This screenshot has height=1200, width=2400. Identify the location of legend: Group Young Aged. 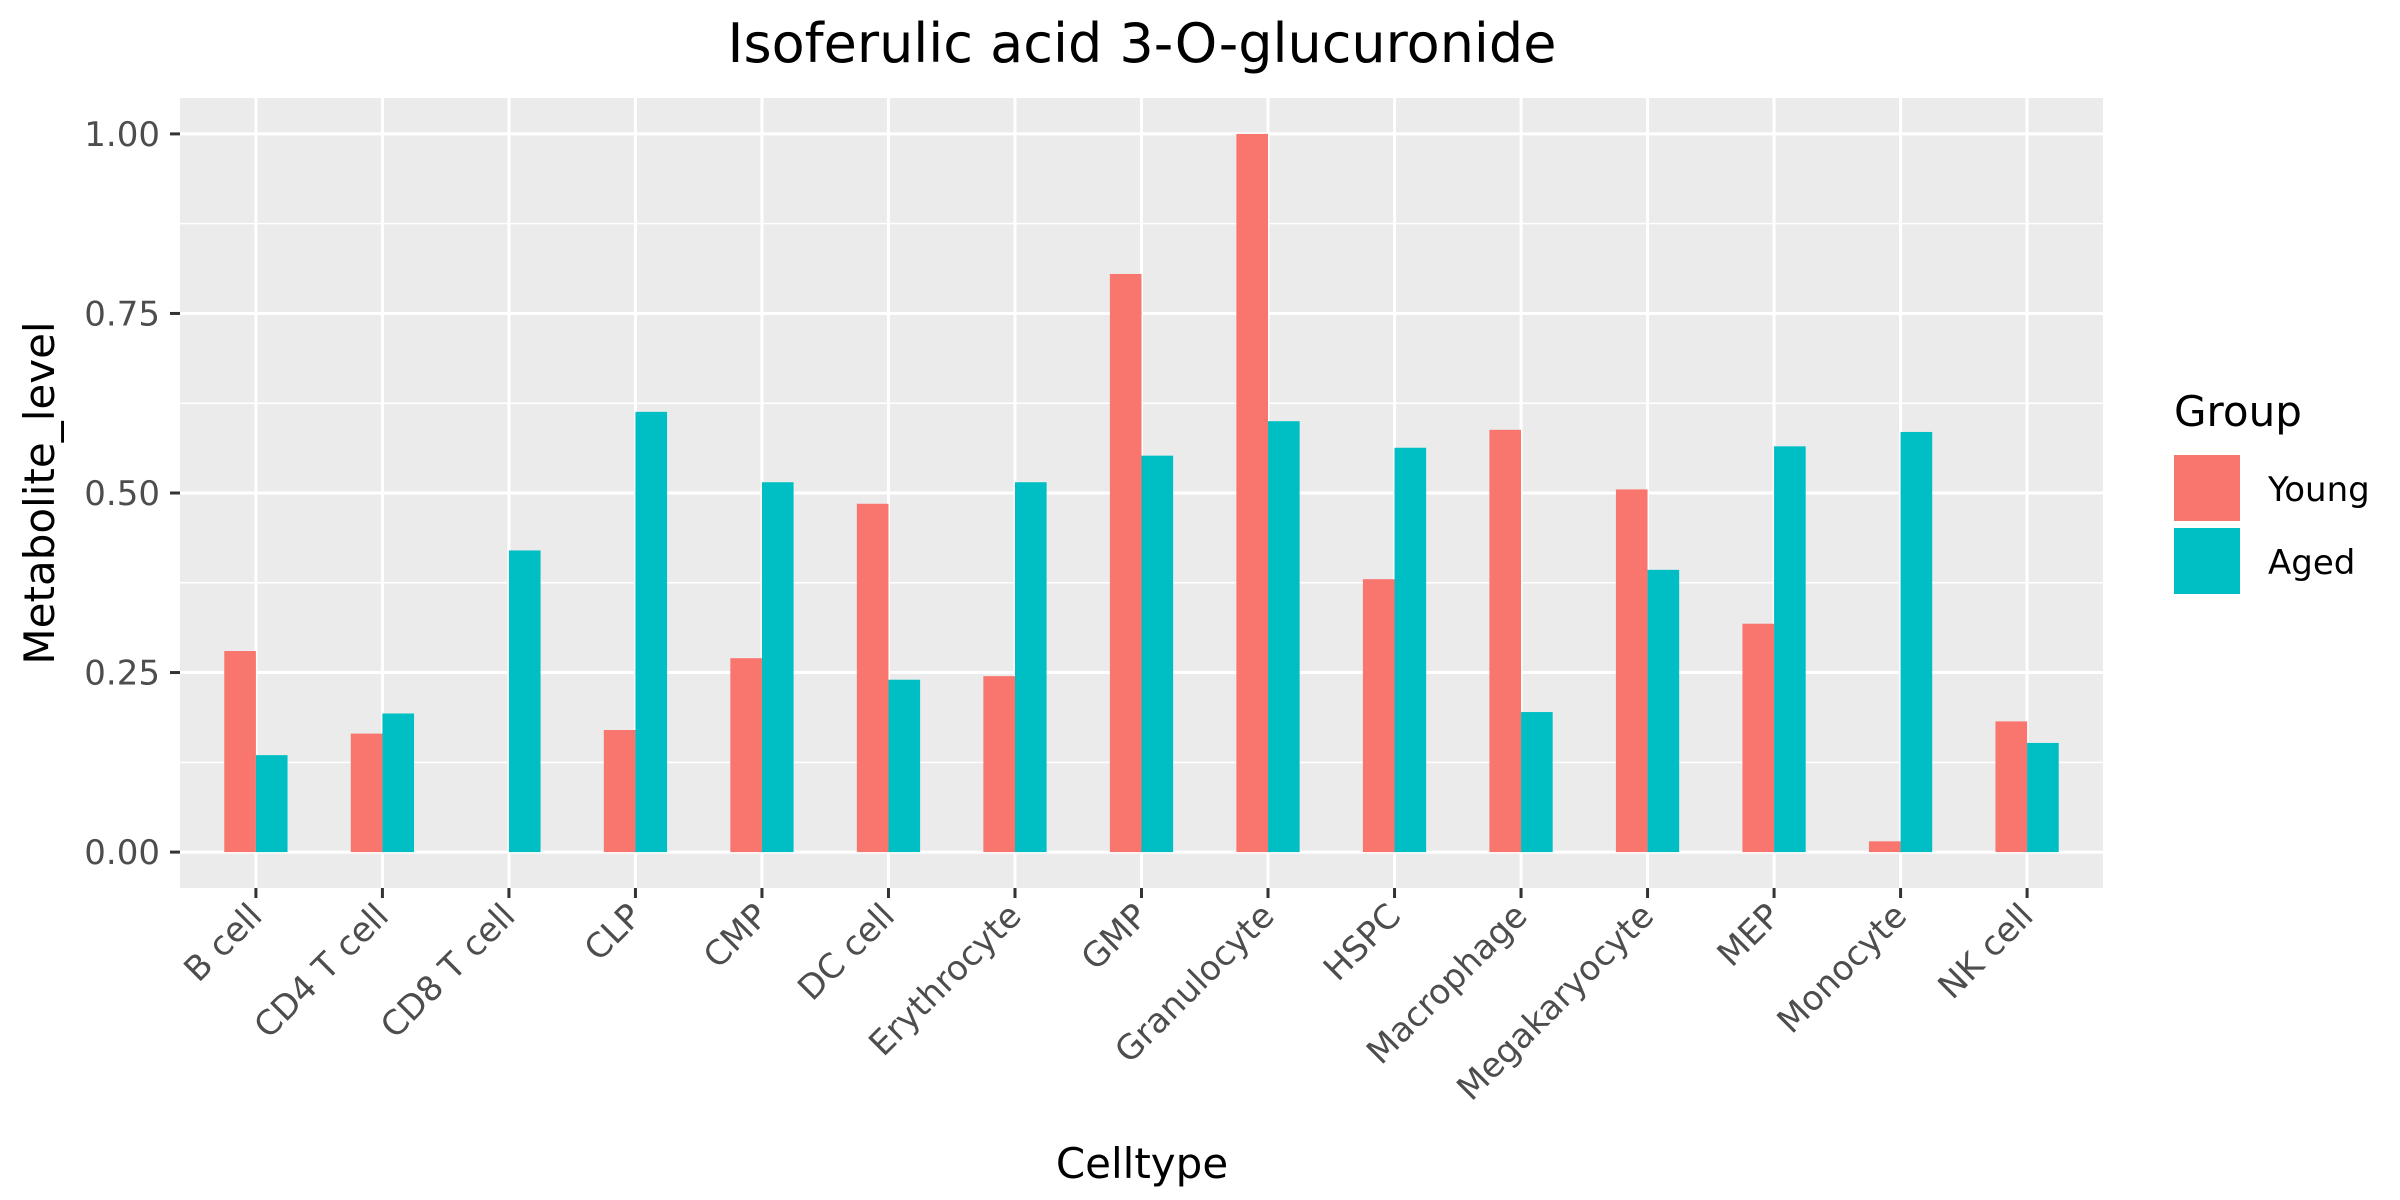
(2272, 490).